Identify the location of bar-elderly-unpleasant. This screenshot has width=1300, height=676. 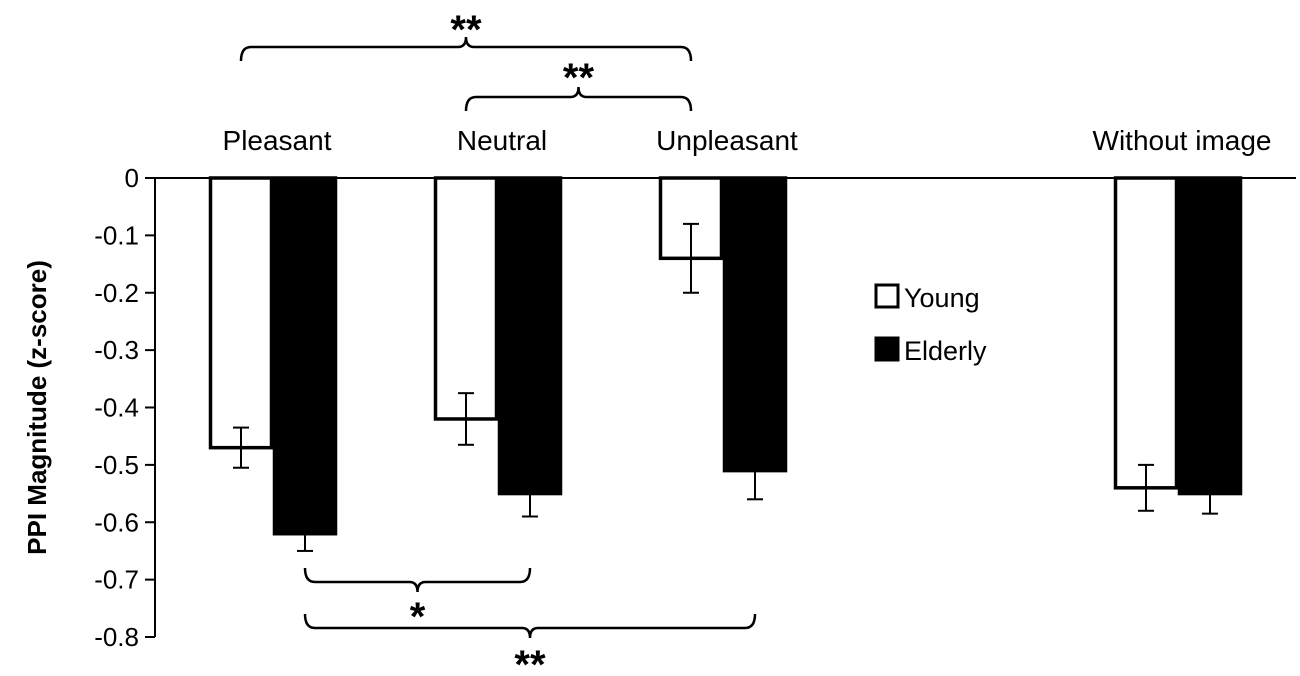
(755, 324).